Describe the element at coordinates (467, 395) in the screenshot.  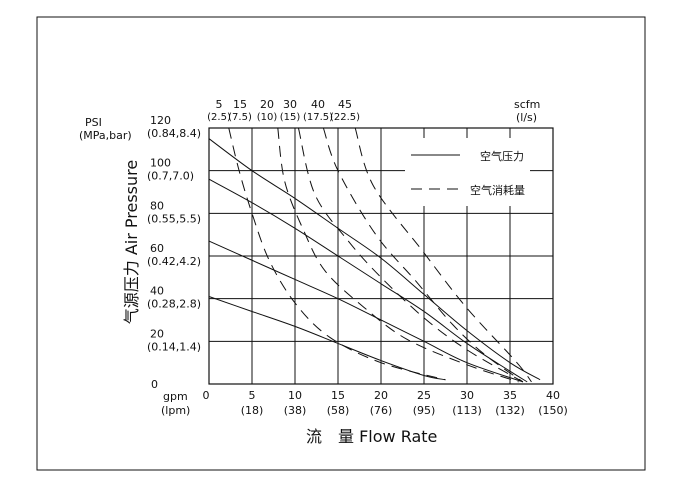
I see `x-tick-label: 30` at that location.